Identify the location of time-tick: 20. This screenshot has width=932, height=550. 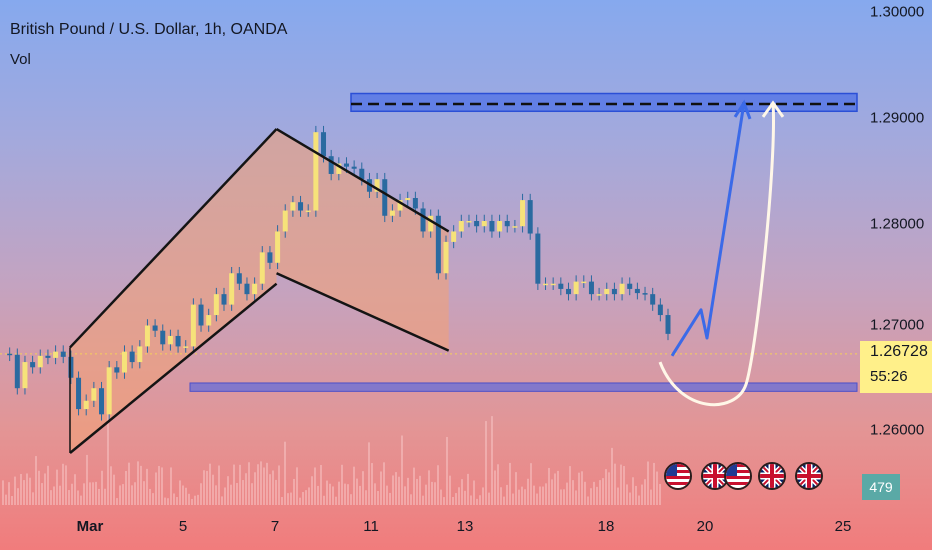
(705, 526).